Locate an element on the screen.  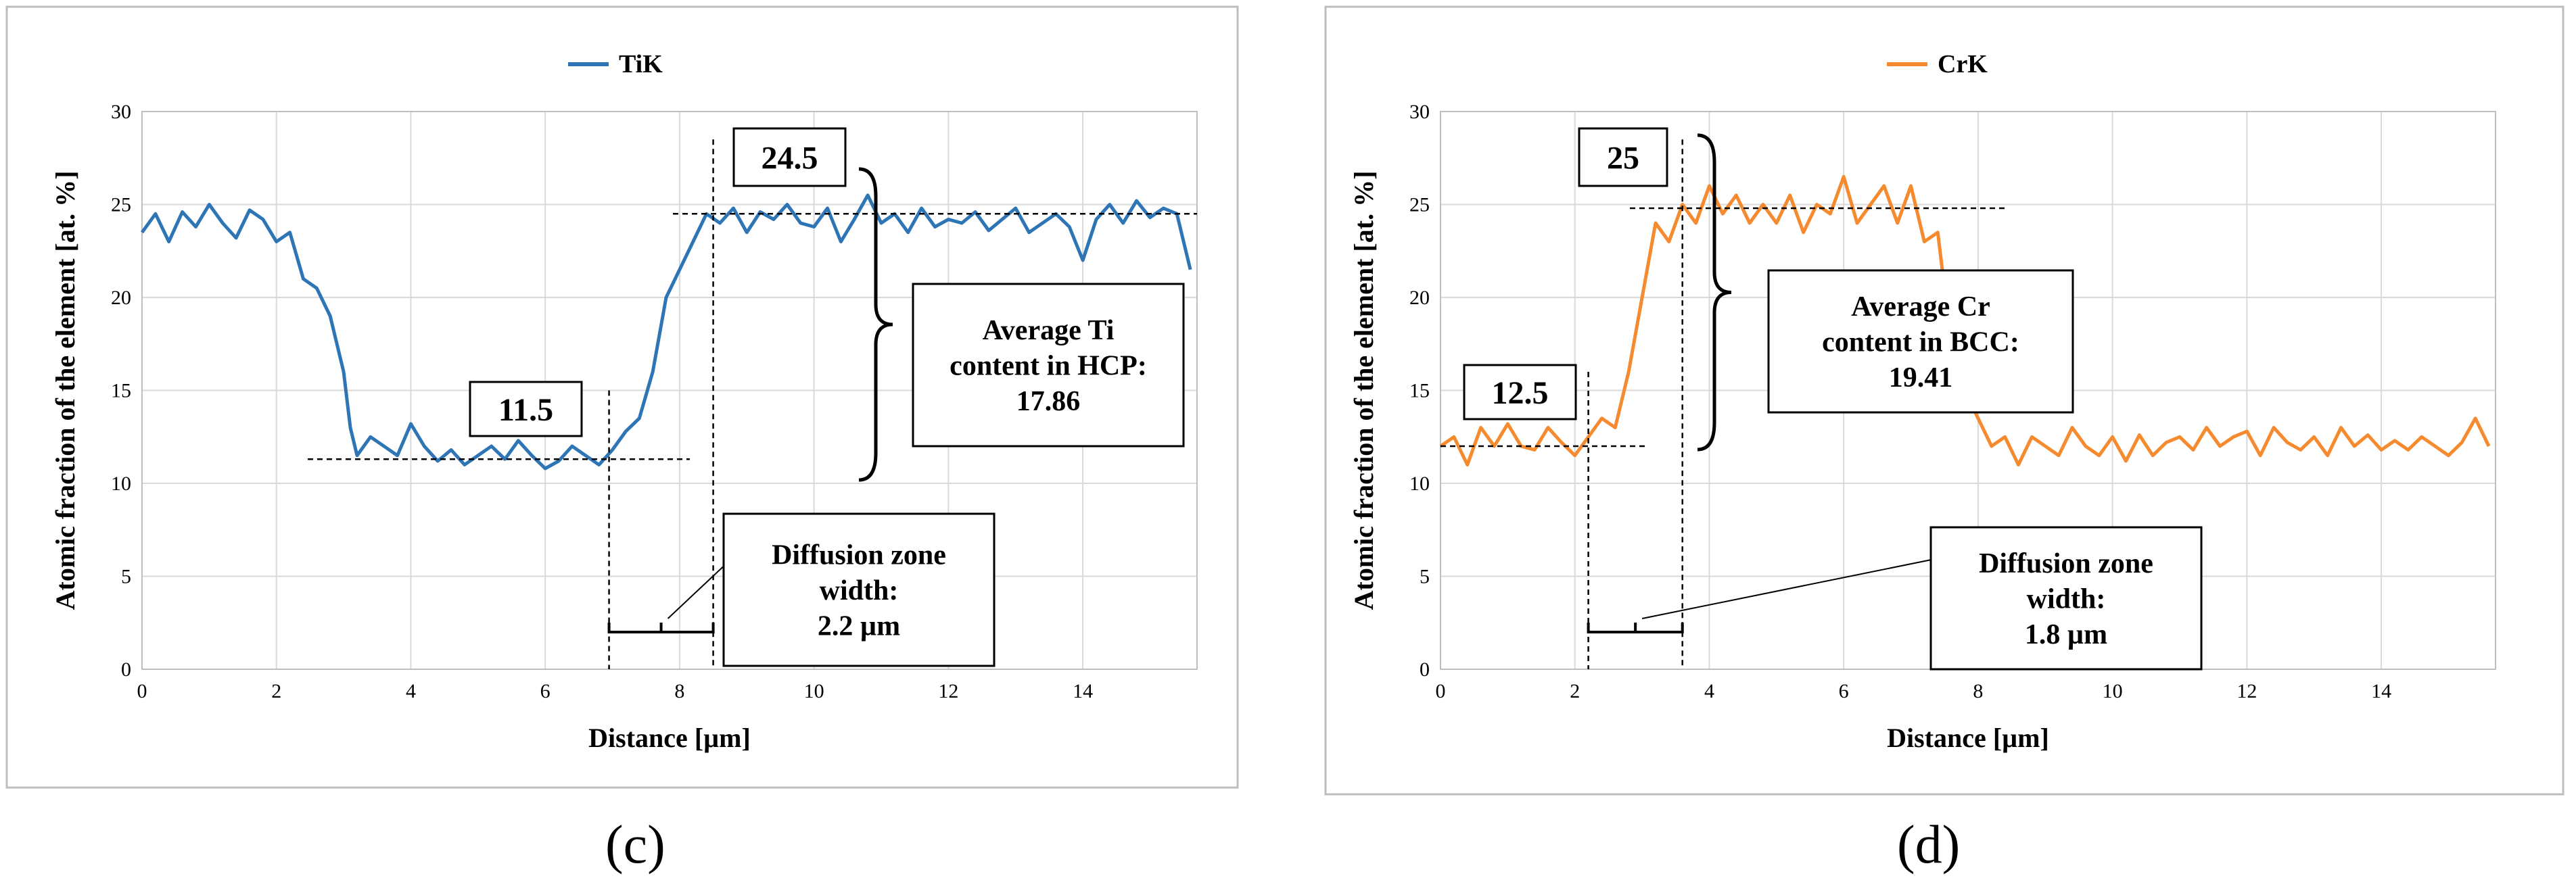
zone-leader-line is located at coordinates (1800, 587).